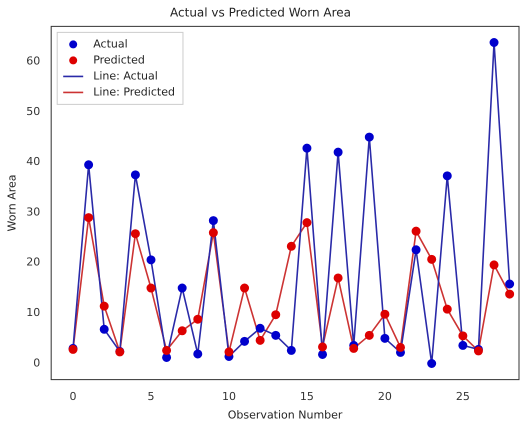 The width and height of the screenshot is (525, 428). I want to click on y-tick-label: 40, so click(33, 161).